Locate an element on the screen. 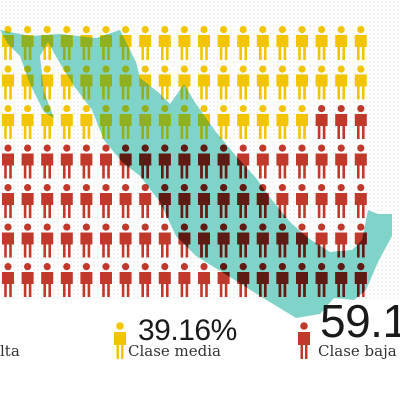 The image size is (400, 400). legend-label-media: Clase media is located at coordinates (175, 351).